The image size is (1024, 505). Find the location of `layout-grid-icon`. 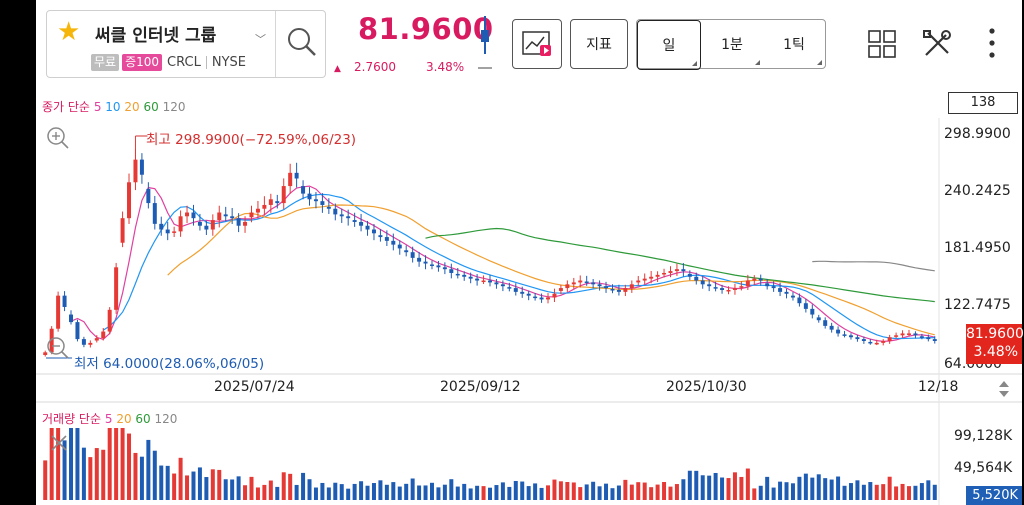

layout-grid-icon is located at coordinates (882, 44).